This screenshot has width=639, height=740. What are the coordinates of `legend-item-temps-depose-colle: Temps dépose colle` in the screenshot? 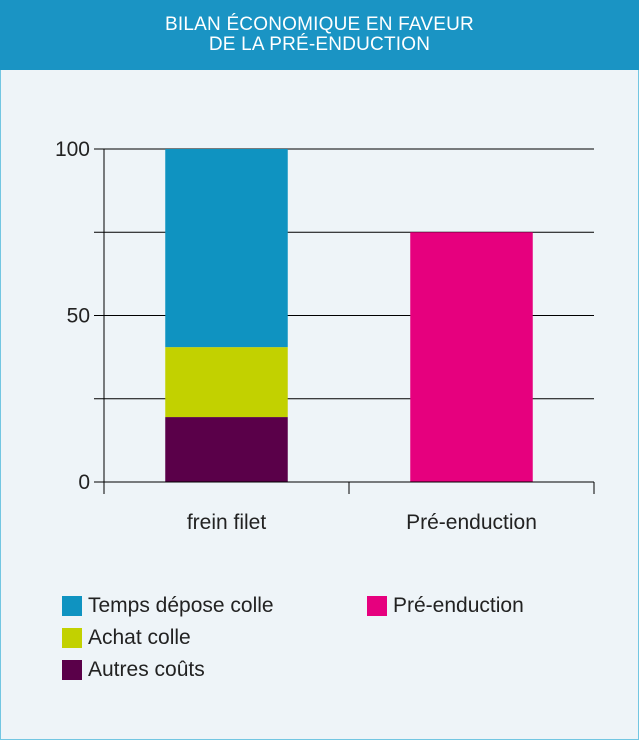 It's located at (168, 606).